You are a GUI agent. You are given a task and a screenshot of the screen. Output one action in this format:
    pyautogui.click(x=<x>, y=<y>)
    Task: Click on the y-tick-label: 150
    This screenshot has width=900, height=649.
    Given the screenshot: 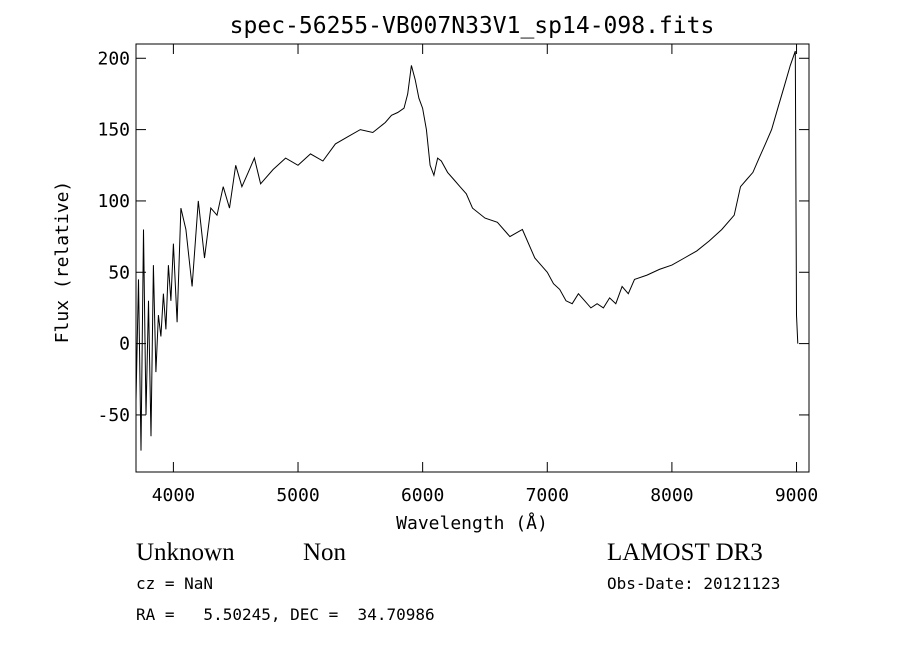 What is the action you would take?
    pyautogui.click(x=113, y=130)
    